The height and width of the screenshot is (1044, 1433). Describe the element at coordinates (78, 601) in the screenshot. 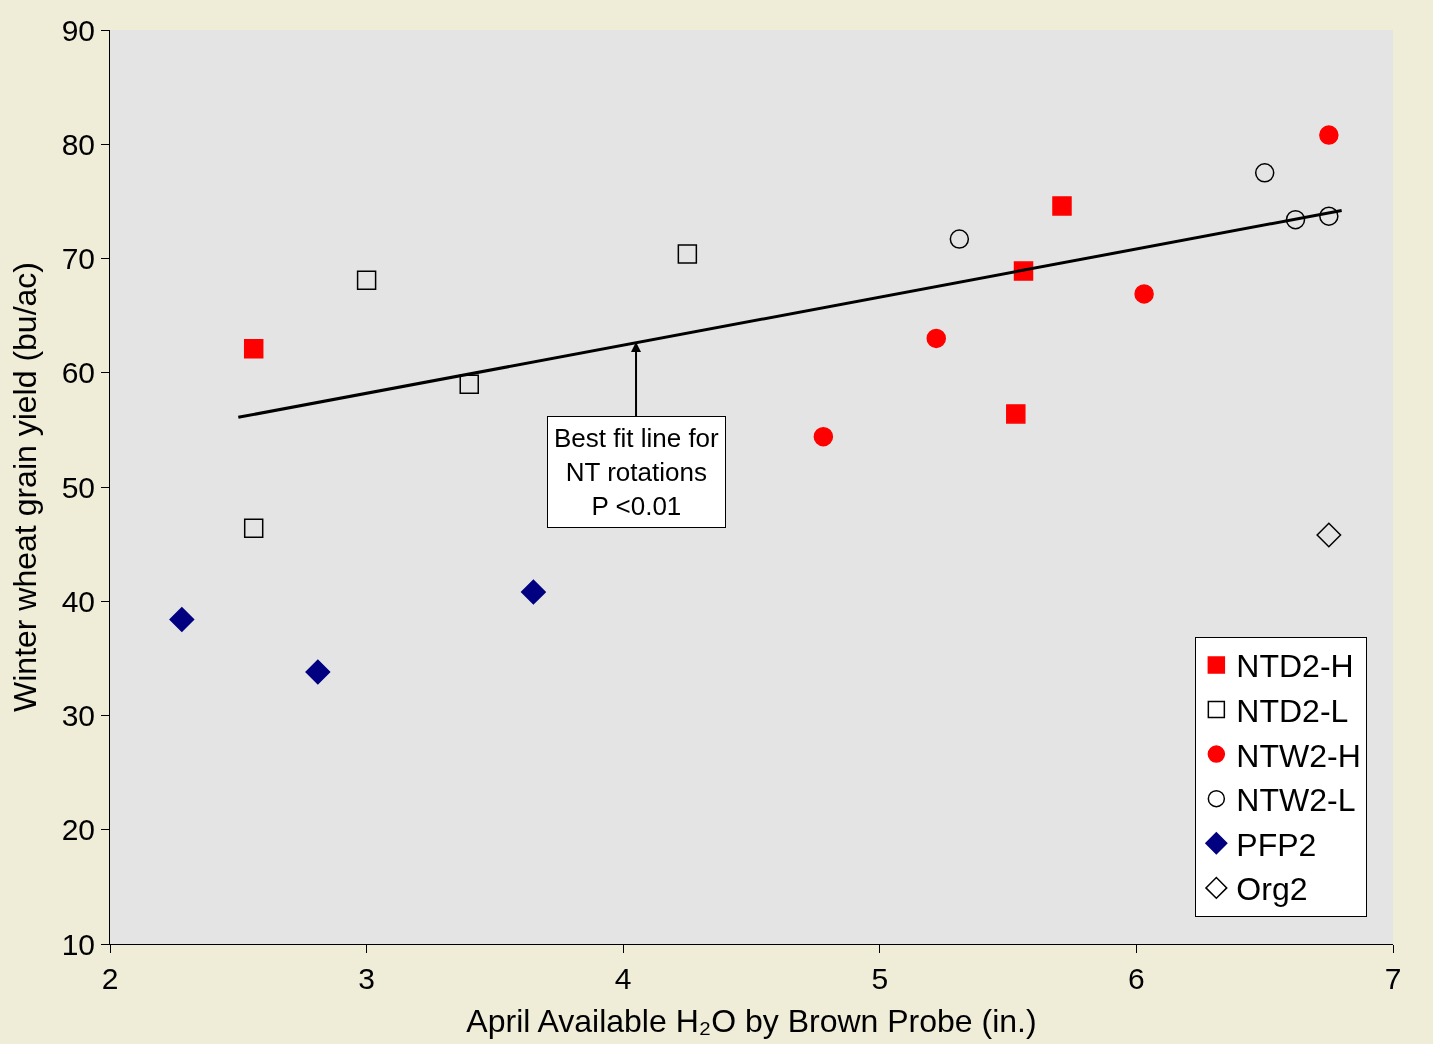

I see `y-tick-label: 40` at that location.